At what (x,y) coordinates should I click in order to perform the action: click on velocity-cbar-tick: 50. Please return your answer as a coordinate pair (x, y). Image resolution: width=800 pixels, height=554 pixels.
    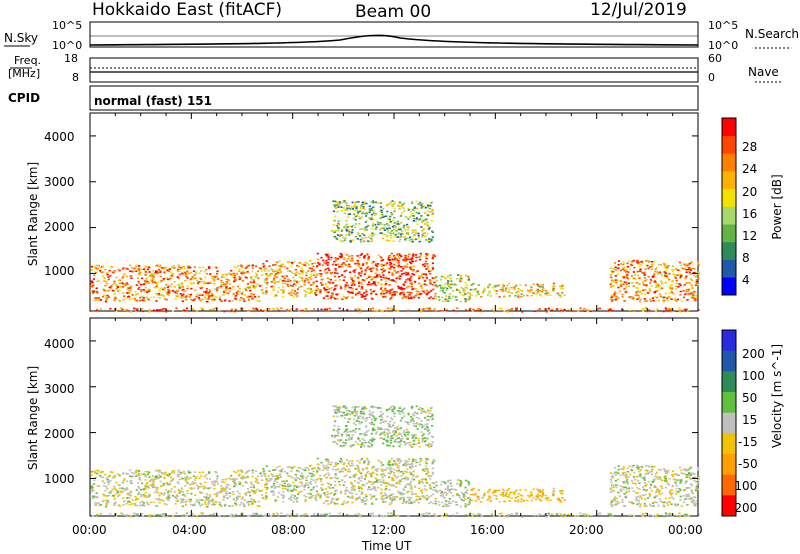
    Looking at the image, I should click on (750, 398).